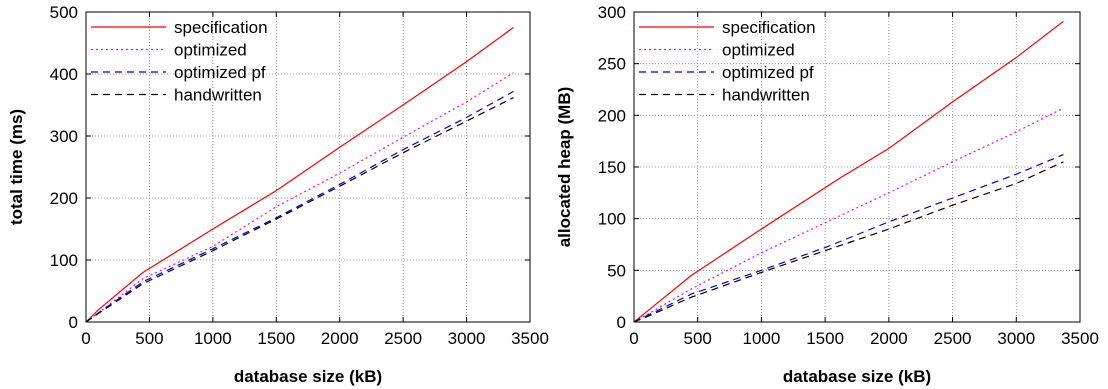 Image resolution: width=1108 pixels, height=389 pixels. Describe the element at coordinates (64, 74) in the screenshot. I see `y-tick-label: 400` at that location.